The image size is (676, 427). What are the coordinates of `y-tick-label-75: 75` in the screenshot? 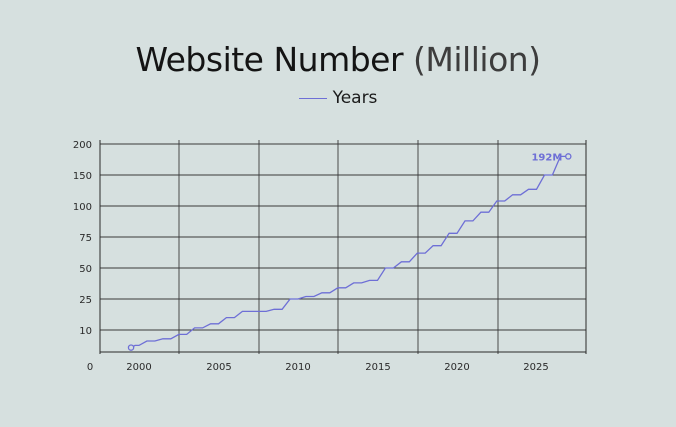 It's located at (85, 238).